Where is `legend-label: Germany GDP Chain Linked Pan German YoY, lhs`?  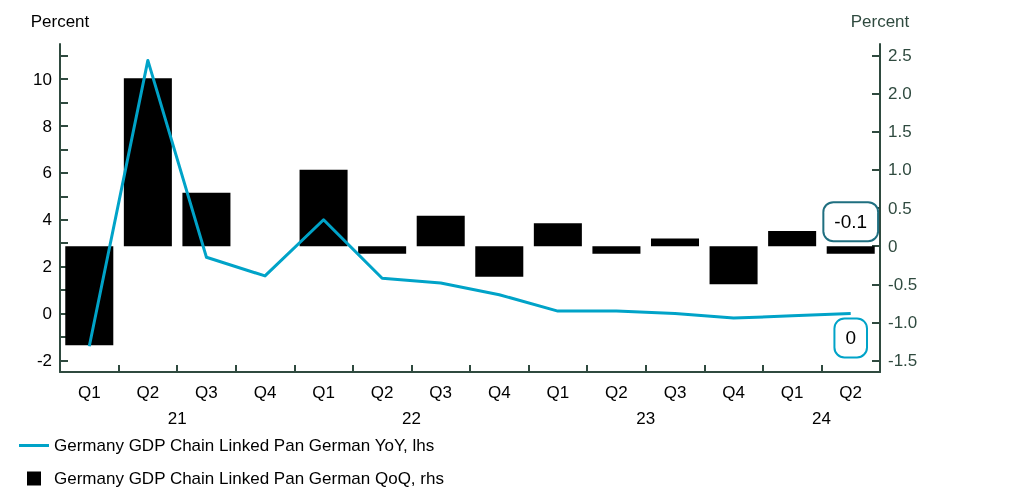 legend-label: Germany GDP Chain Linked Pan German YoY, lhs is located at coordinates (244, 445).